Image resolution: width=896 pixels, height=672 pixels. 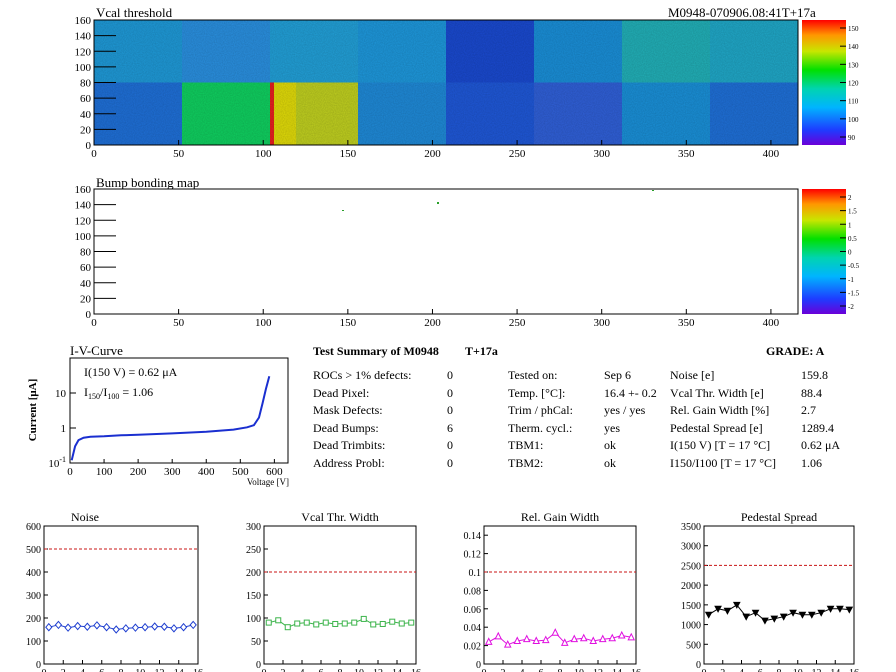 I want to click on summary-value: yes / yes, so click(x=625, y=410).